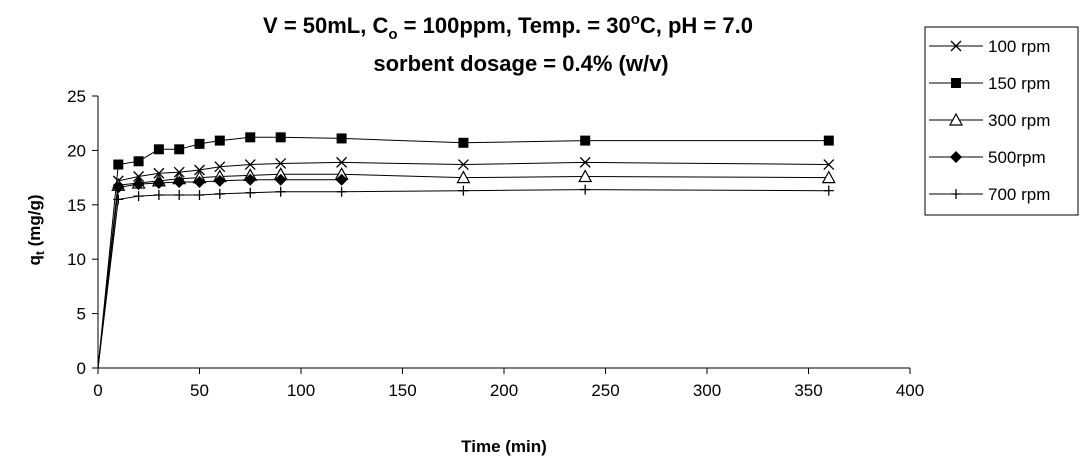 The image size is (1082, 466). What do you see at coordinates (504, 390) in the screenshot?
I see `x-tick-label: 200` at bounding box center [504, 390].